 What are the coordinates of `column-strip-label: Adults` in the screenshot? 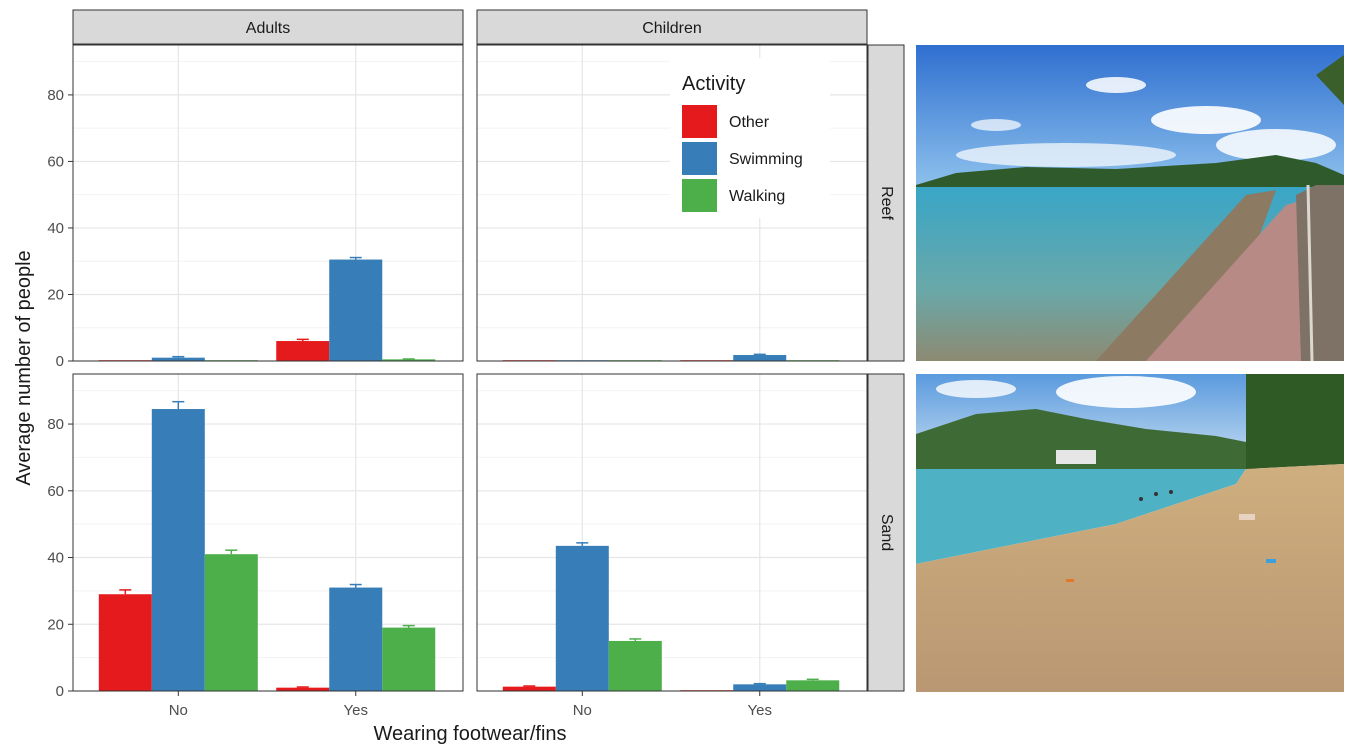 It's located at (268, 28).